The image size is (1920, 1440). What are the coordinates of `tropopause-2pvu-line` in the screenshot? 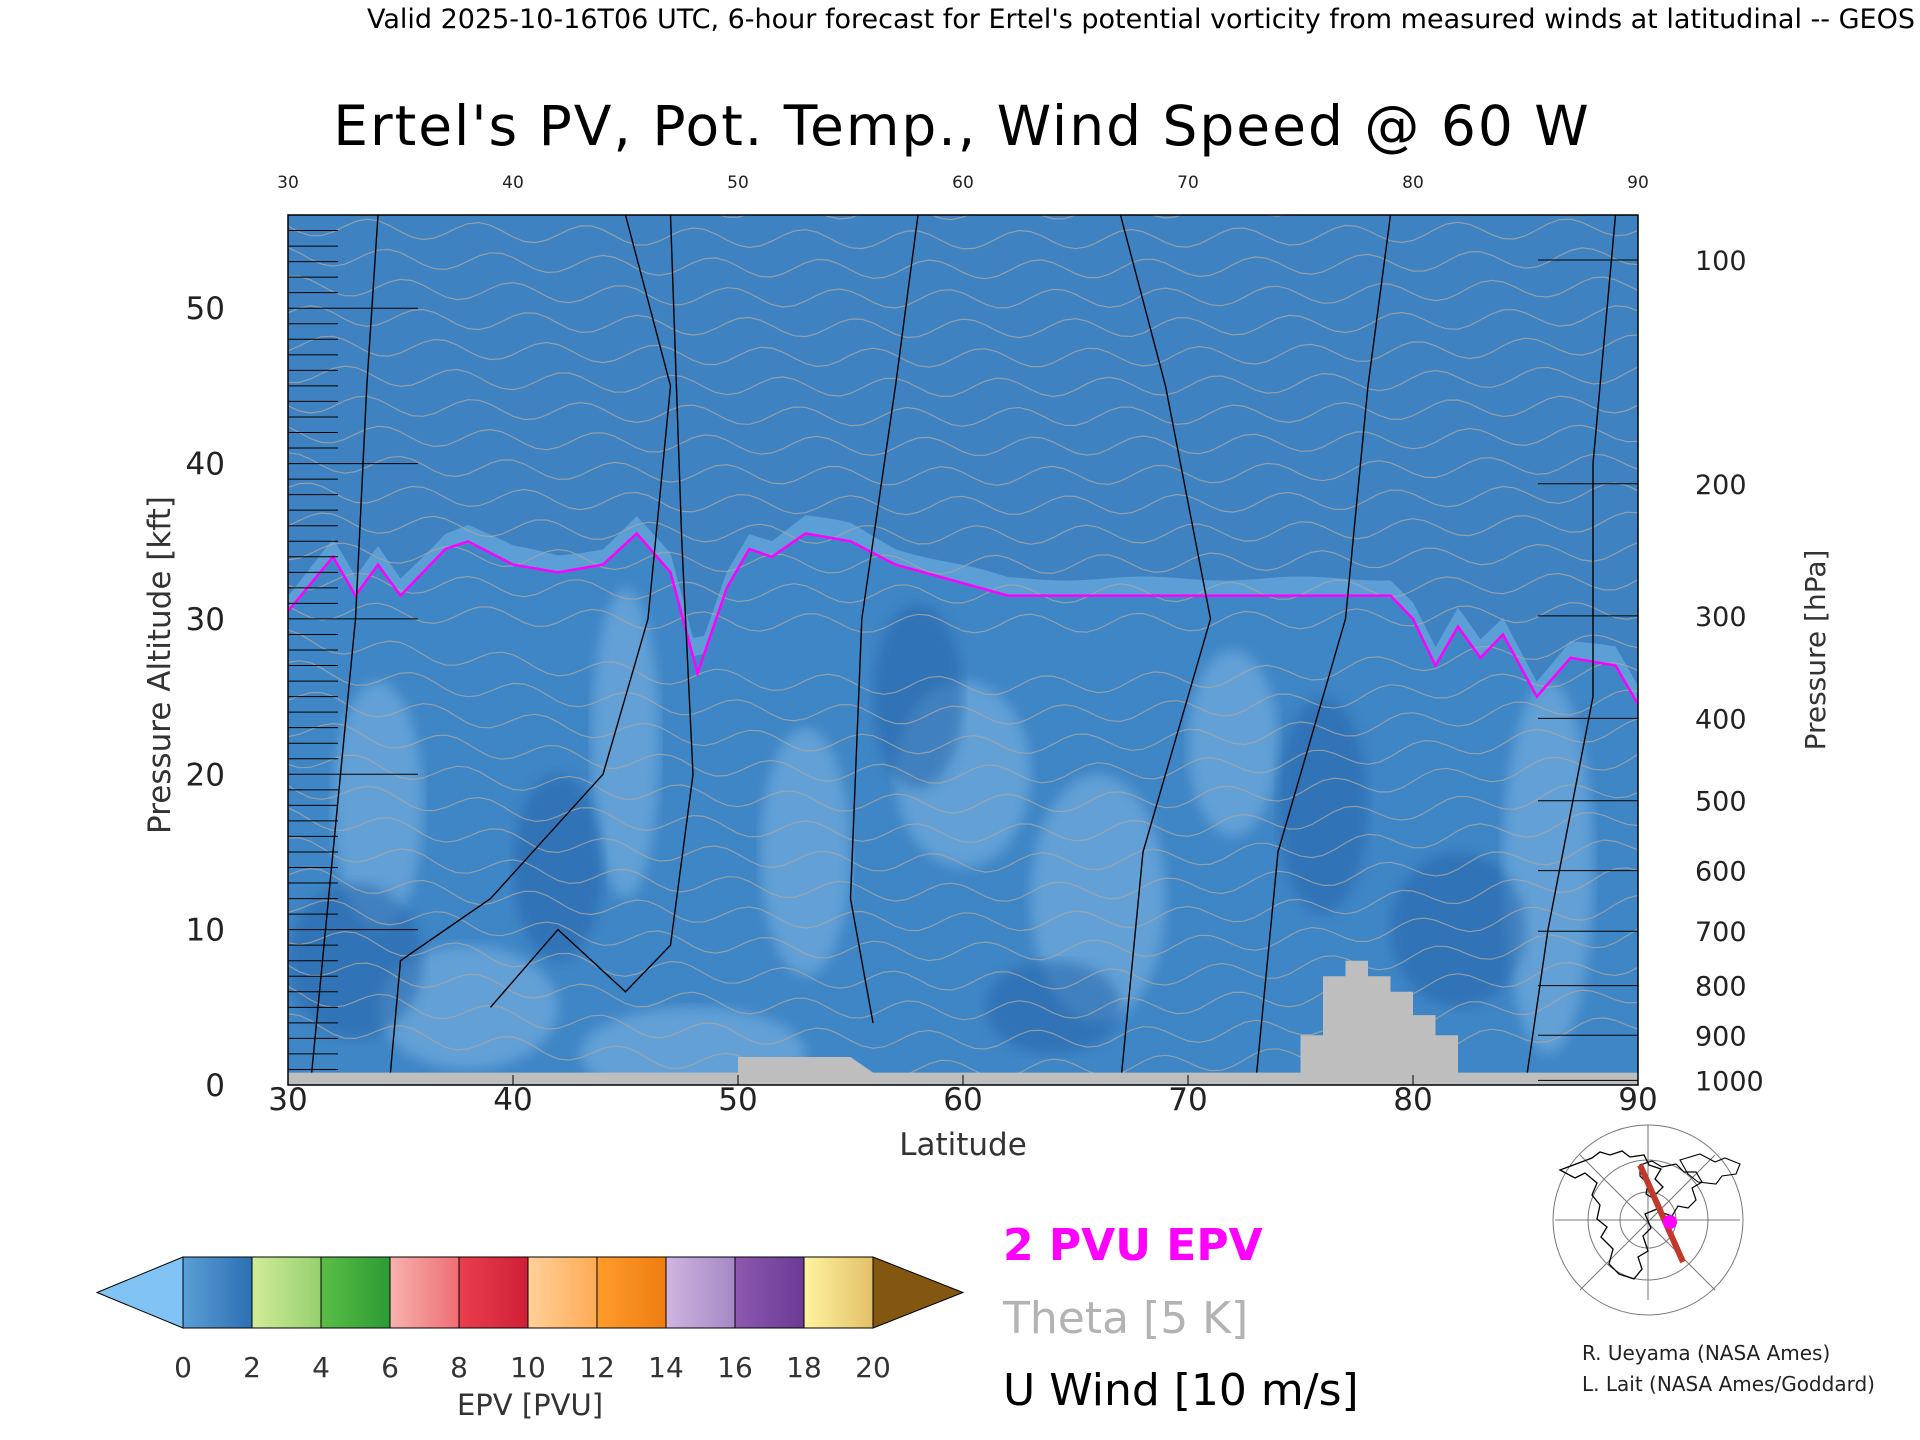 It's located at (963, 618).